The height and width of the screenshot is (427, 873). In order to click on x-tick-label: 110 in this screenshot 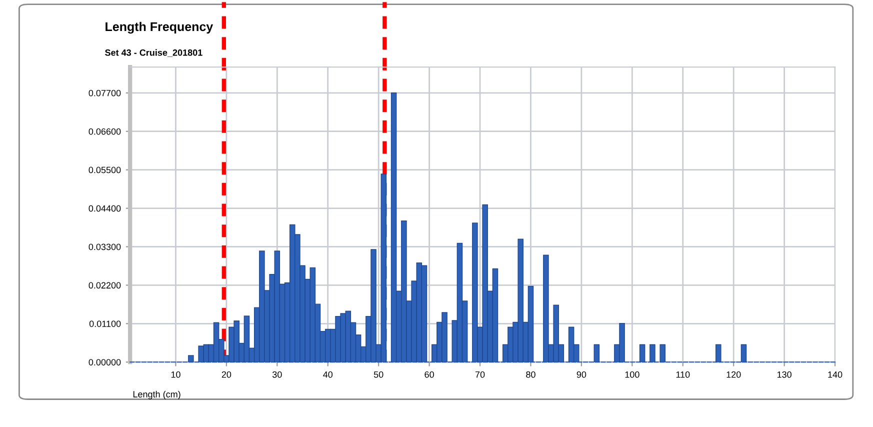, I will do `click(683, 374)`.